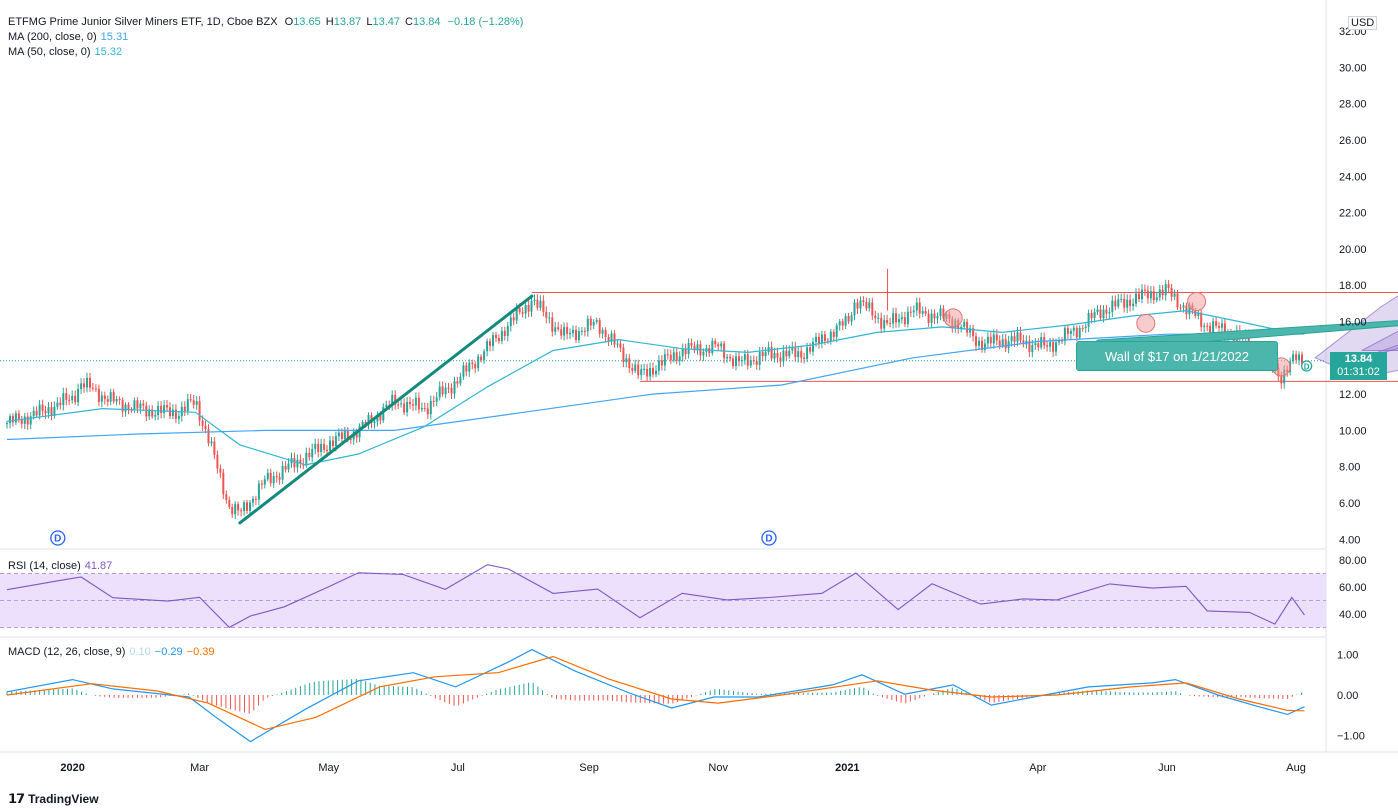 This screenshot has height=812, width=1398. What do you see at coordinates (65, 52) in the screenshot?
I see `ma50-legend: MA (50, close, 0) 15.32` at bounding box center [65, 52].